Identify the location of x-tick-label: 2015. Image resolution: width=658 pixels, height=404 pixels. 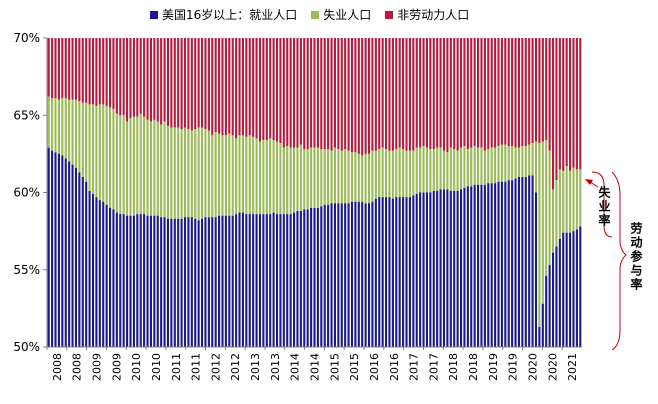
(354, 367).